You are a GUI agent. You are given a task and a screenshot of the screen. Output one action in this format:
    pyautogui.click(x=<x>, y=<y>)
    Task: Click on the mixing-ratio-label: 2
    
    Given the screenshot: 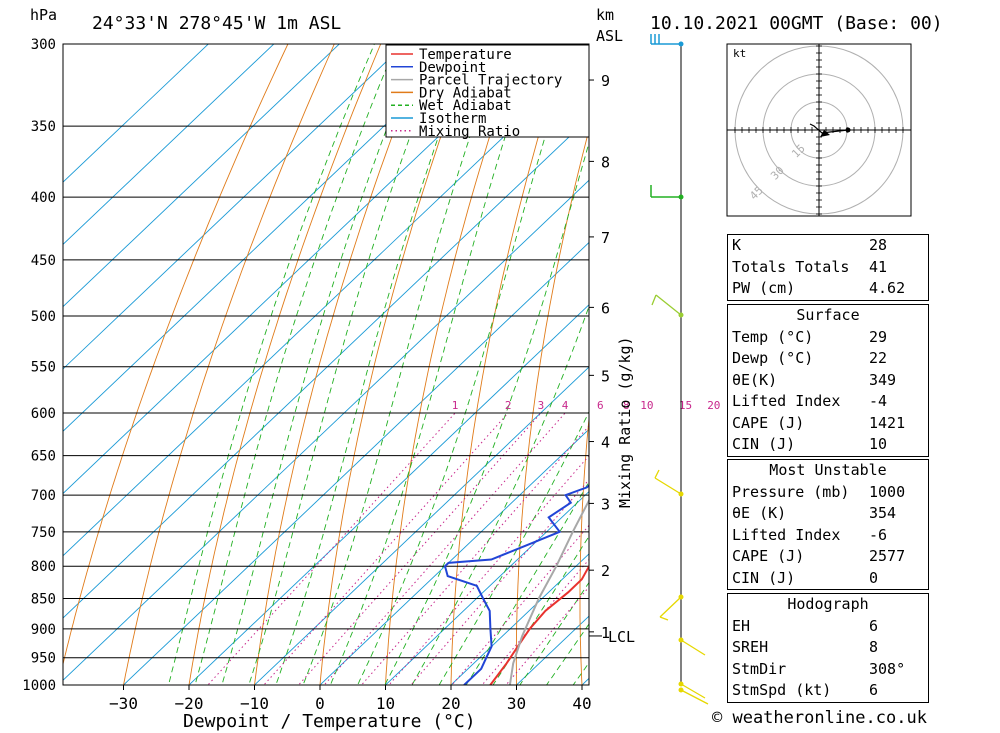 What is the action you would take?
    pyautogui.click(x=508, y=405)
    